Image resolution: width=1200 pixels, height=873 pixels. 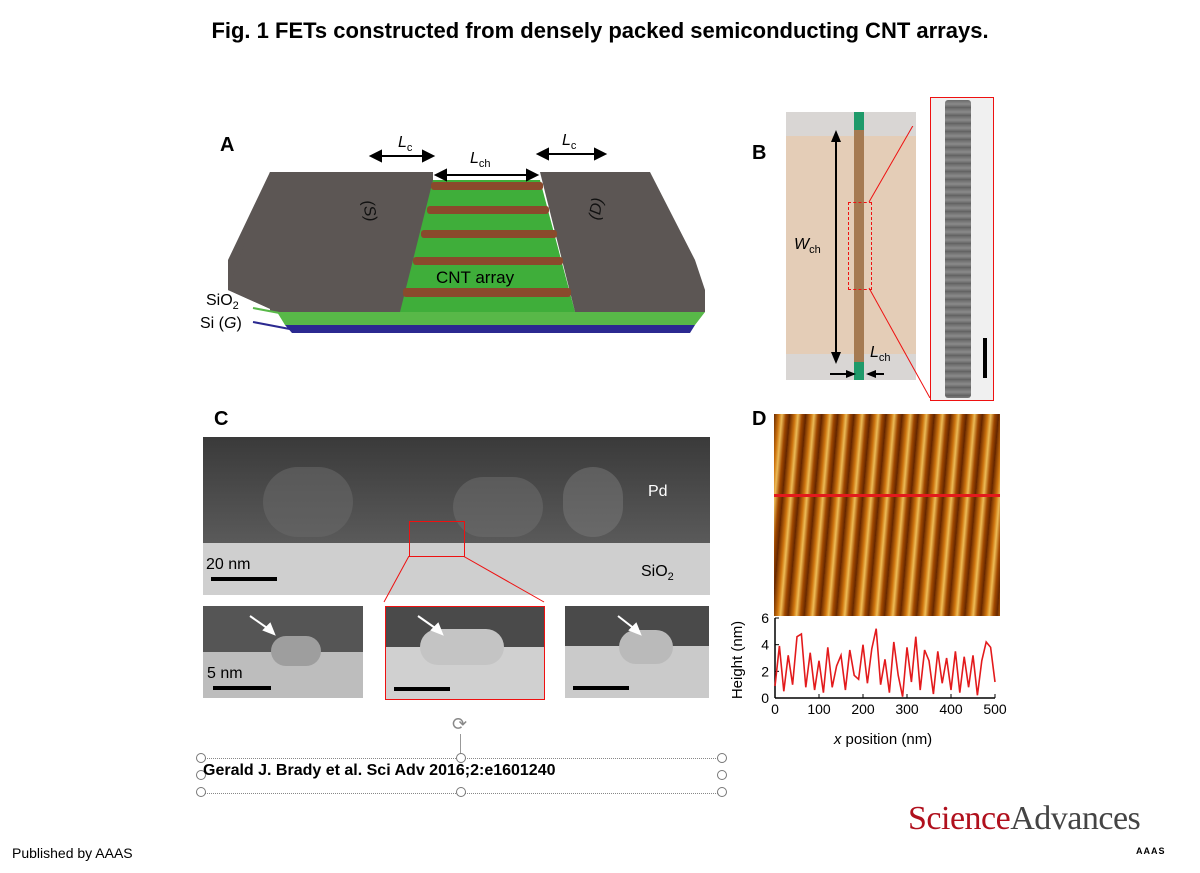 What do you see at coordinates (907, 709) in the screenshot?
I see `x-tick-label: 300` at bounding box center [907, 709].